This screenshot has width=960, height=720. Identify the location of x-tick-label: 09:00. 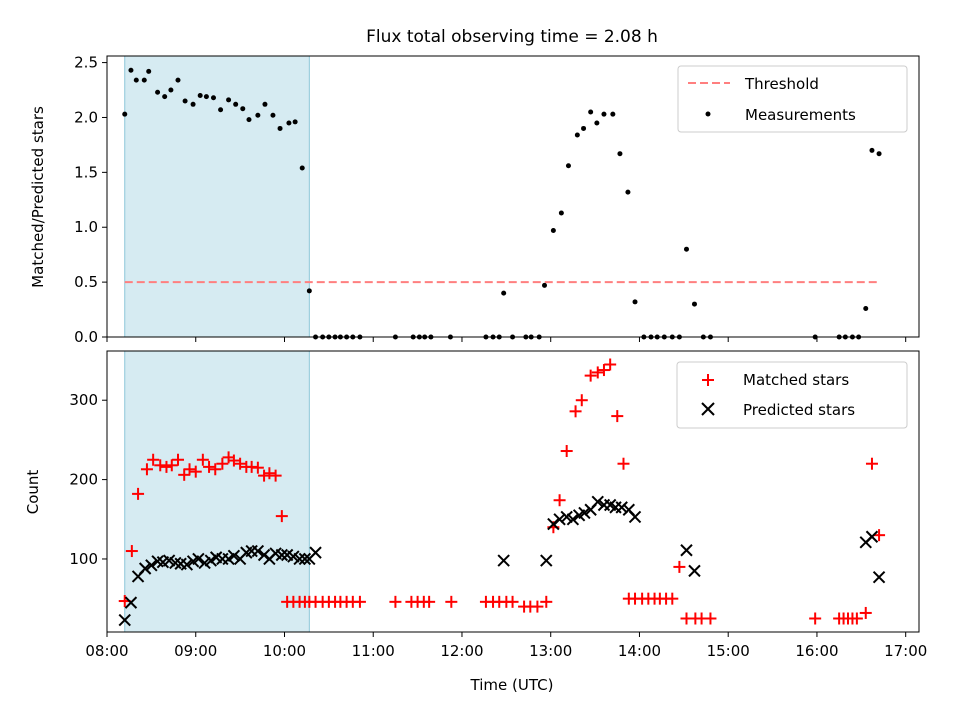
(195, 651).